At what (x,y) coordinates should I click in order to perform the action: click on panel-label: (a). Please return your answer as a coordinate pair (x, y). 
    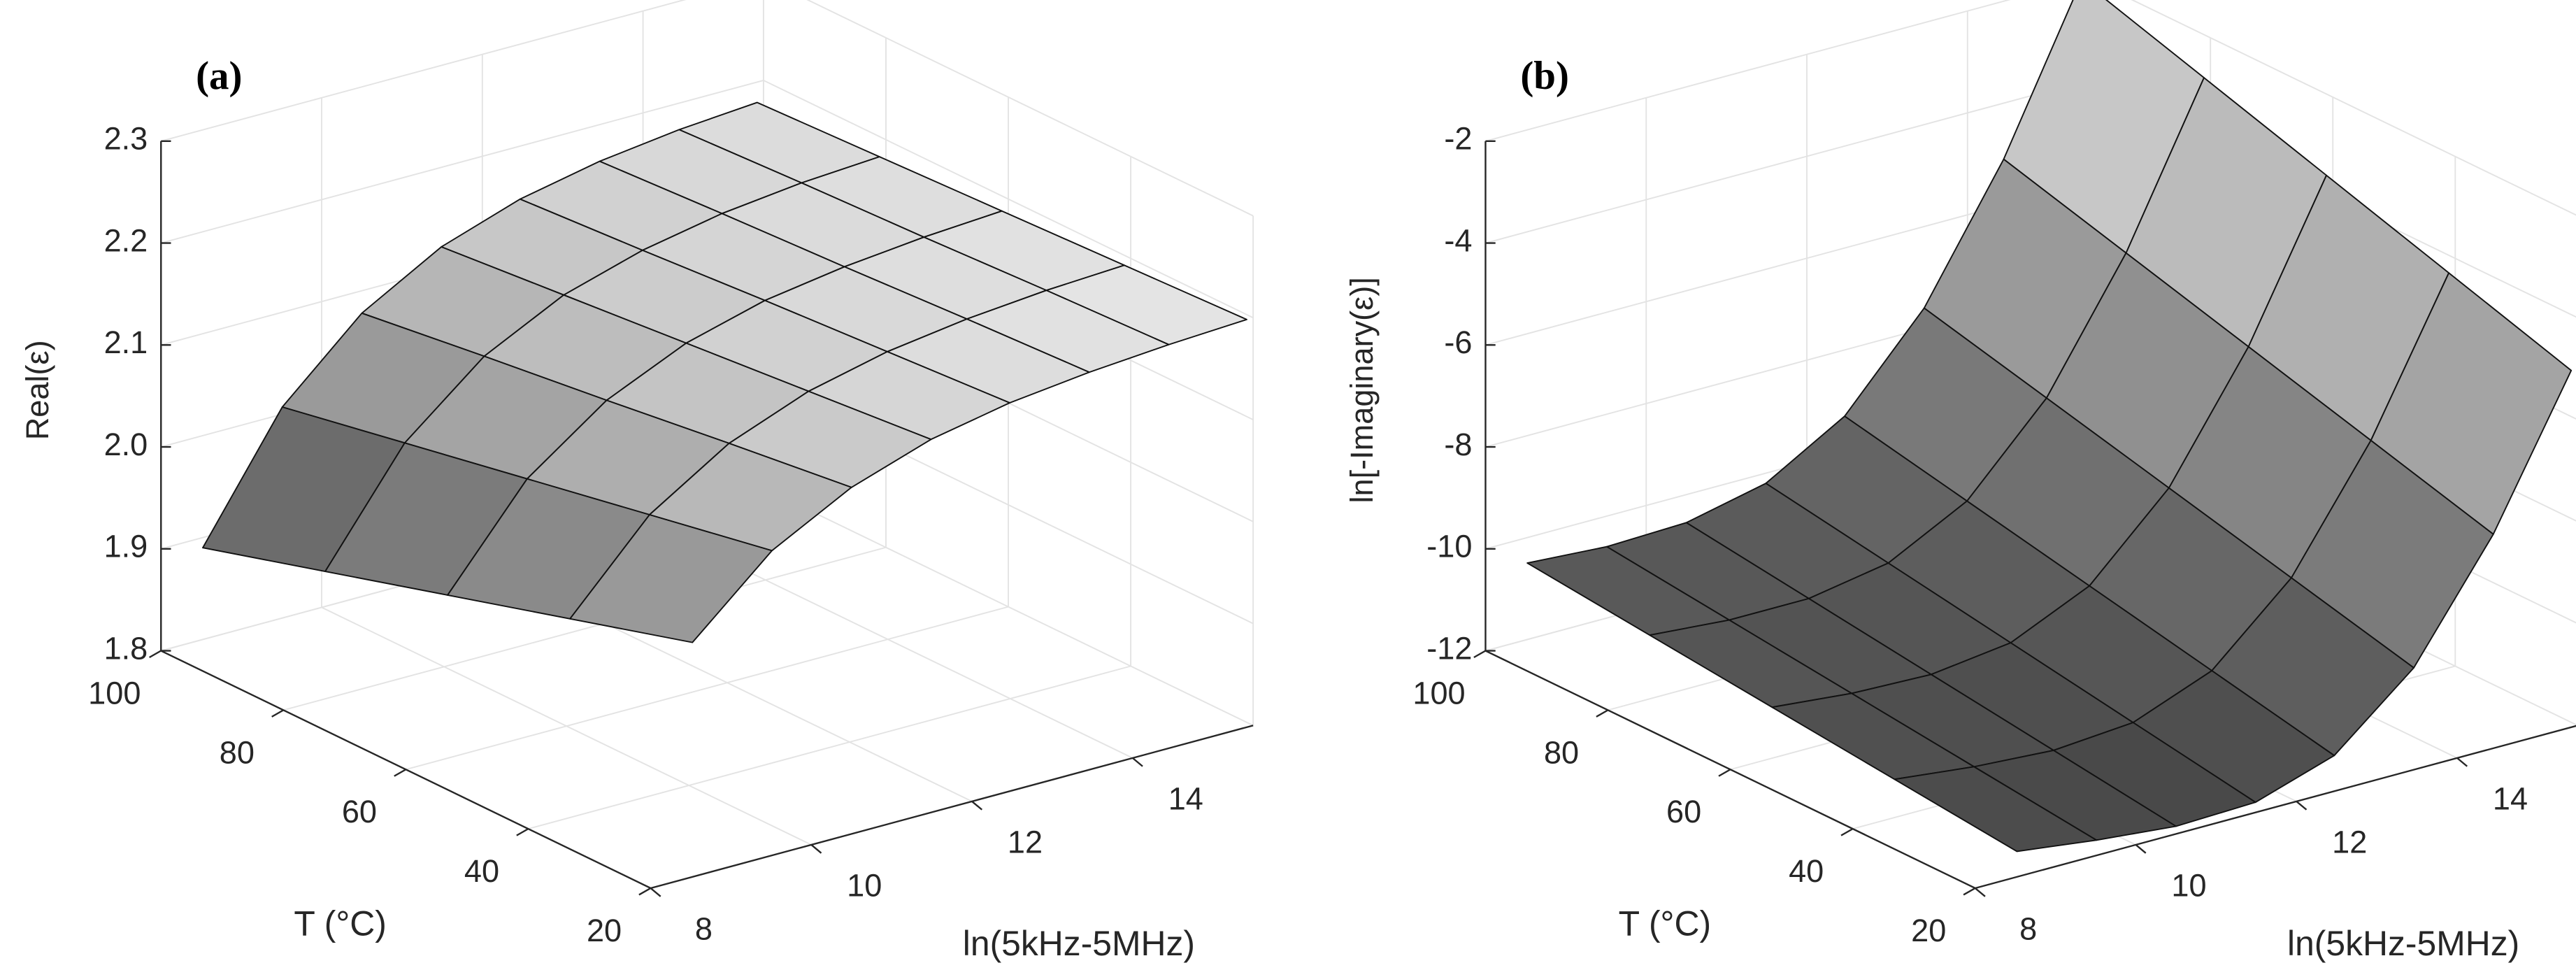
    Looking at the image, I should click on (219, 76).